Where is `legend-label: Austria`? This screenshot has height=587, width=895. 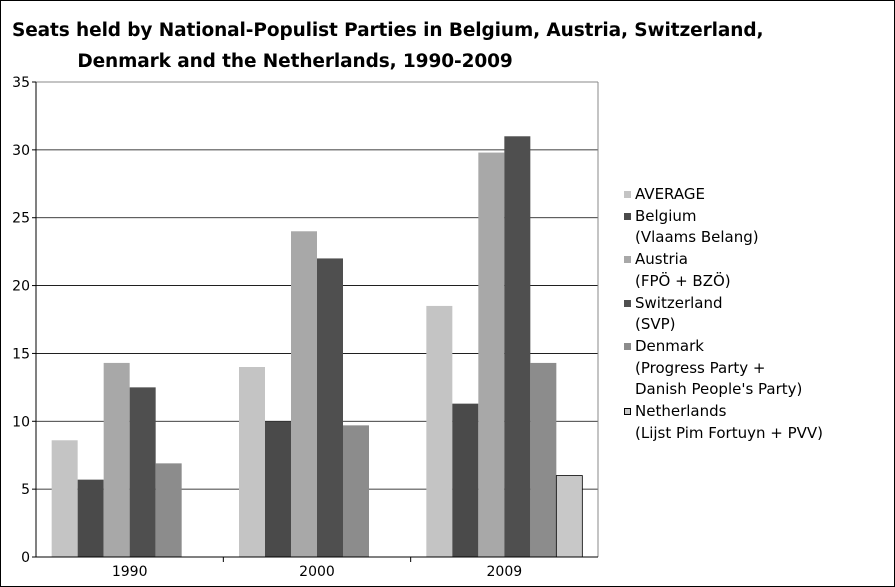
legend-label: Austria is located at coordinates (661, 259).